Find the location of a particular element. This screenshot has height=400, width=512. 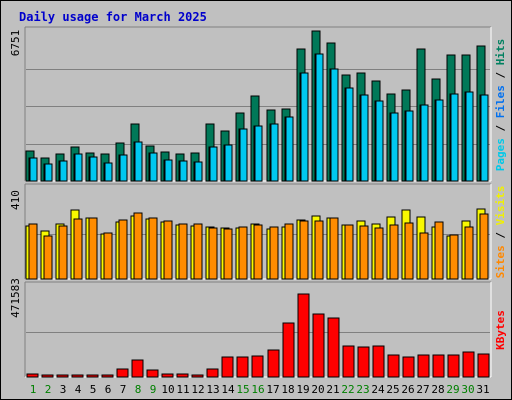

x-tick-label: 16 is located at coordinates (257, 389).